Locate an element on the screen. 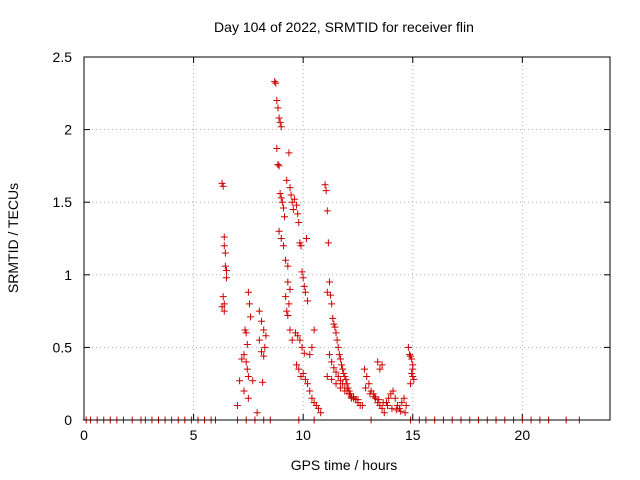 This screenshot has height=480, width=640. y-tick-label: 0.5 is located at coordinates (63, 347).